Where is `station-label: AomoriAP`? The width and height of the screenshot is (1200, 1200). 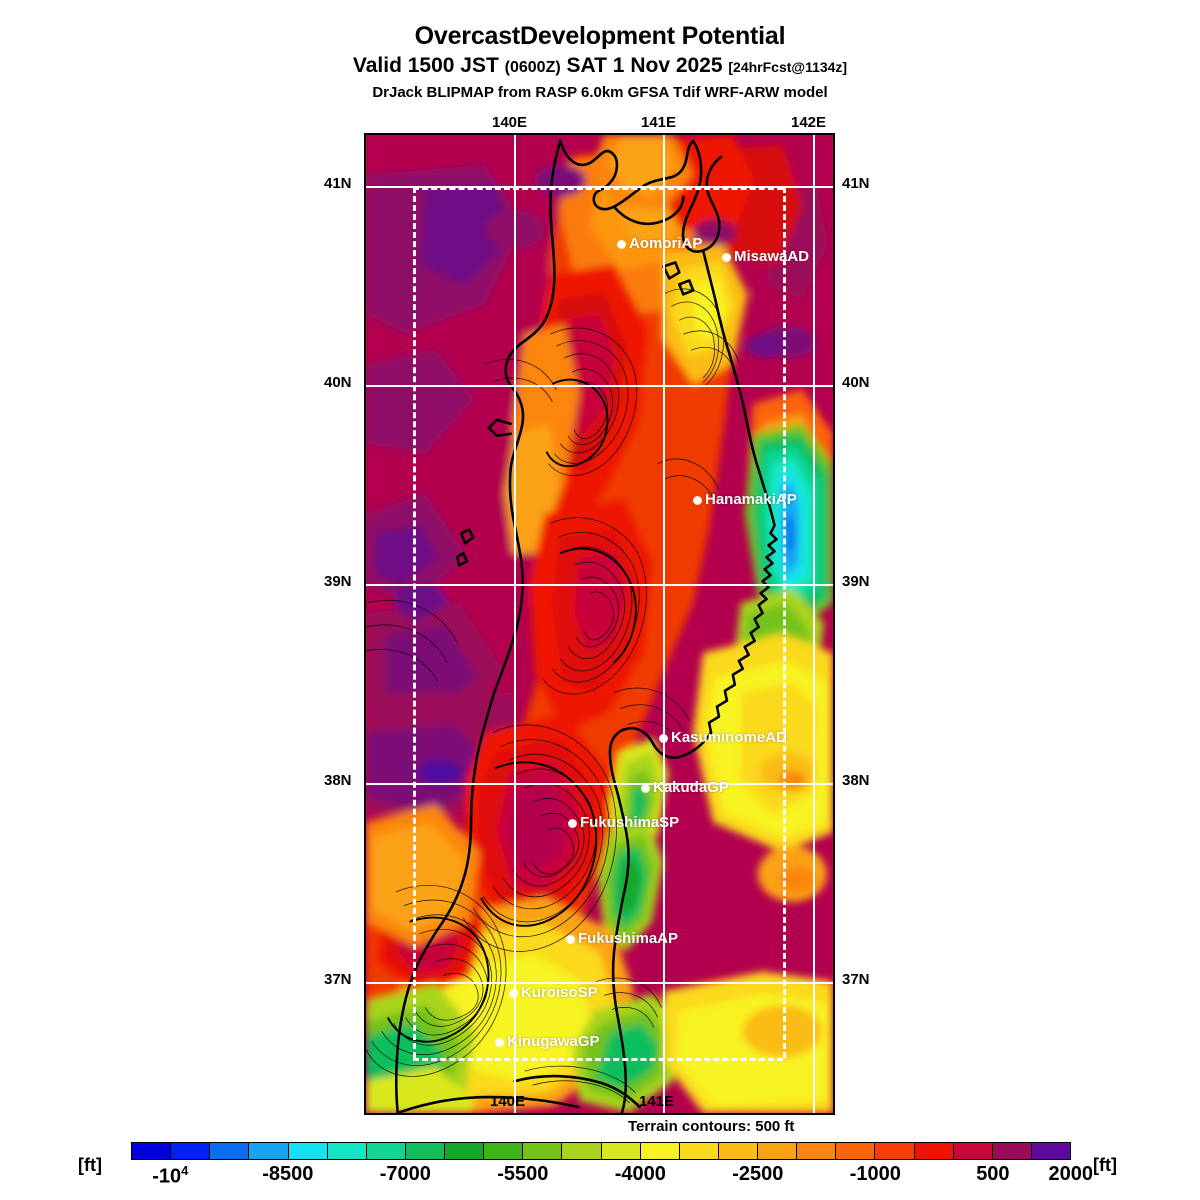
station-label: AomoriAP is located at coordinates (666, 243).